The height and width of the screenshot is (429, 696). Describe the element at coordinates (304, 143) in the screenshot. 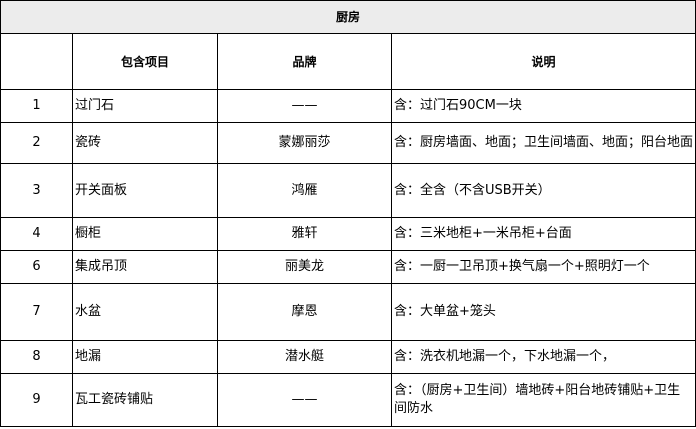

I see `row-brand: 蒙娜丽莎` at that location.